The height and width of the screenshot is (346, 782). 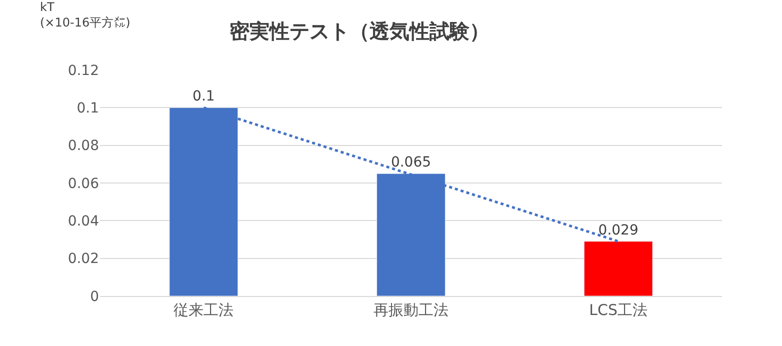 I want to click on y-tick-label: 0, so click(x=94, y=296).